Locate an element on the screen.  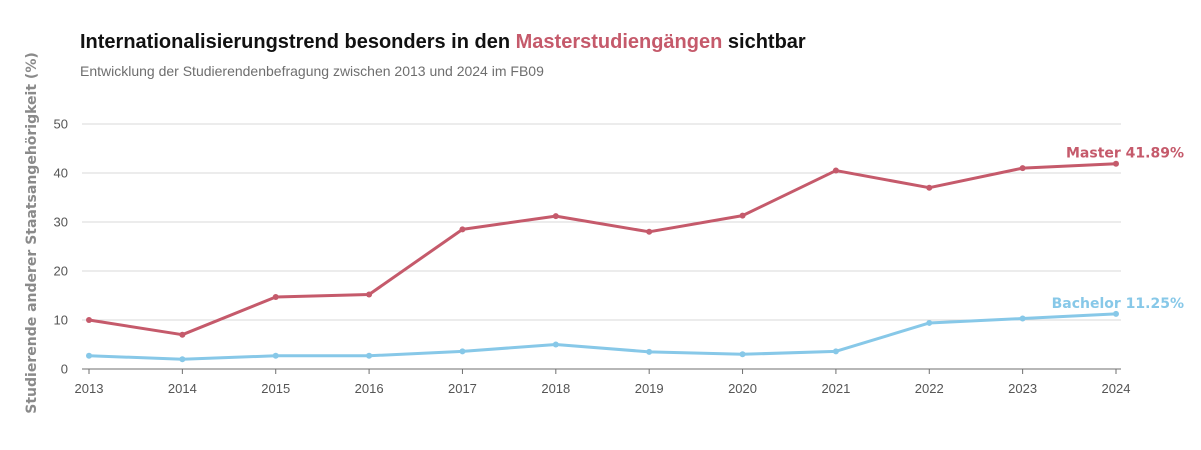
x-tick-label: 2022 is located at coordinates (929, 388).